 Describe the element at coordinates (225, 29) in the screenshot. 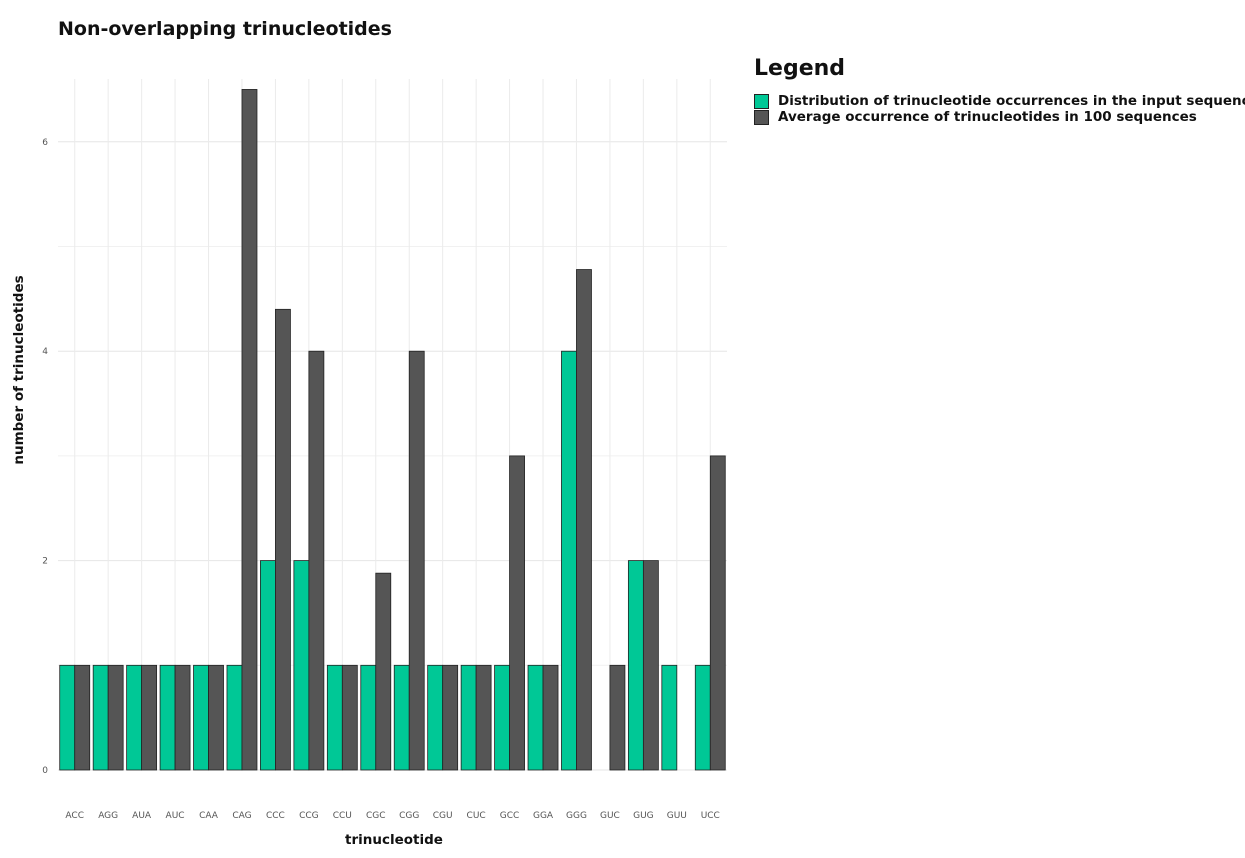

I see `chart-title: Non-overlapping trinucleotides` at that location.